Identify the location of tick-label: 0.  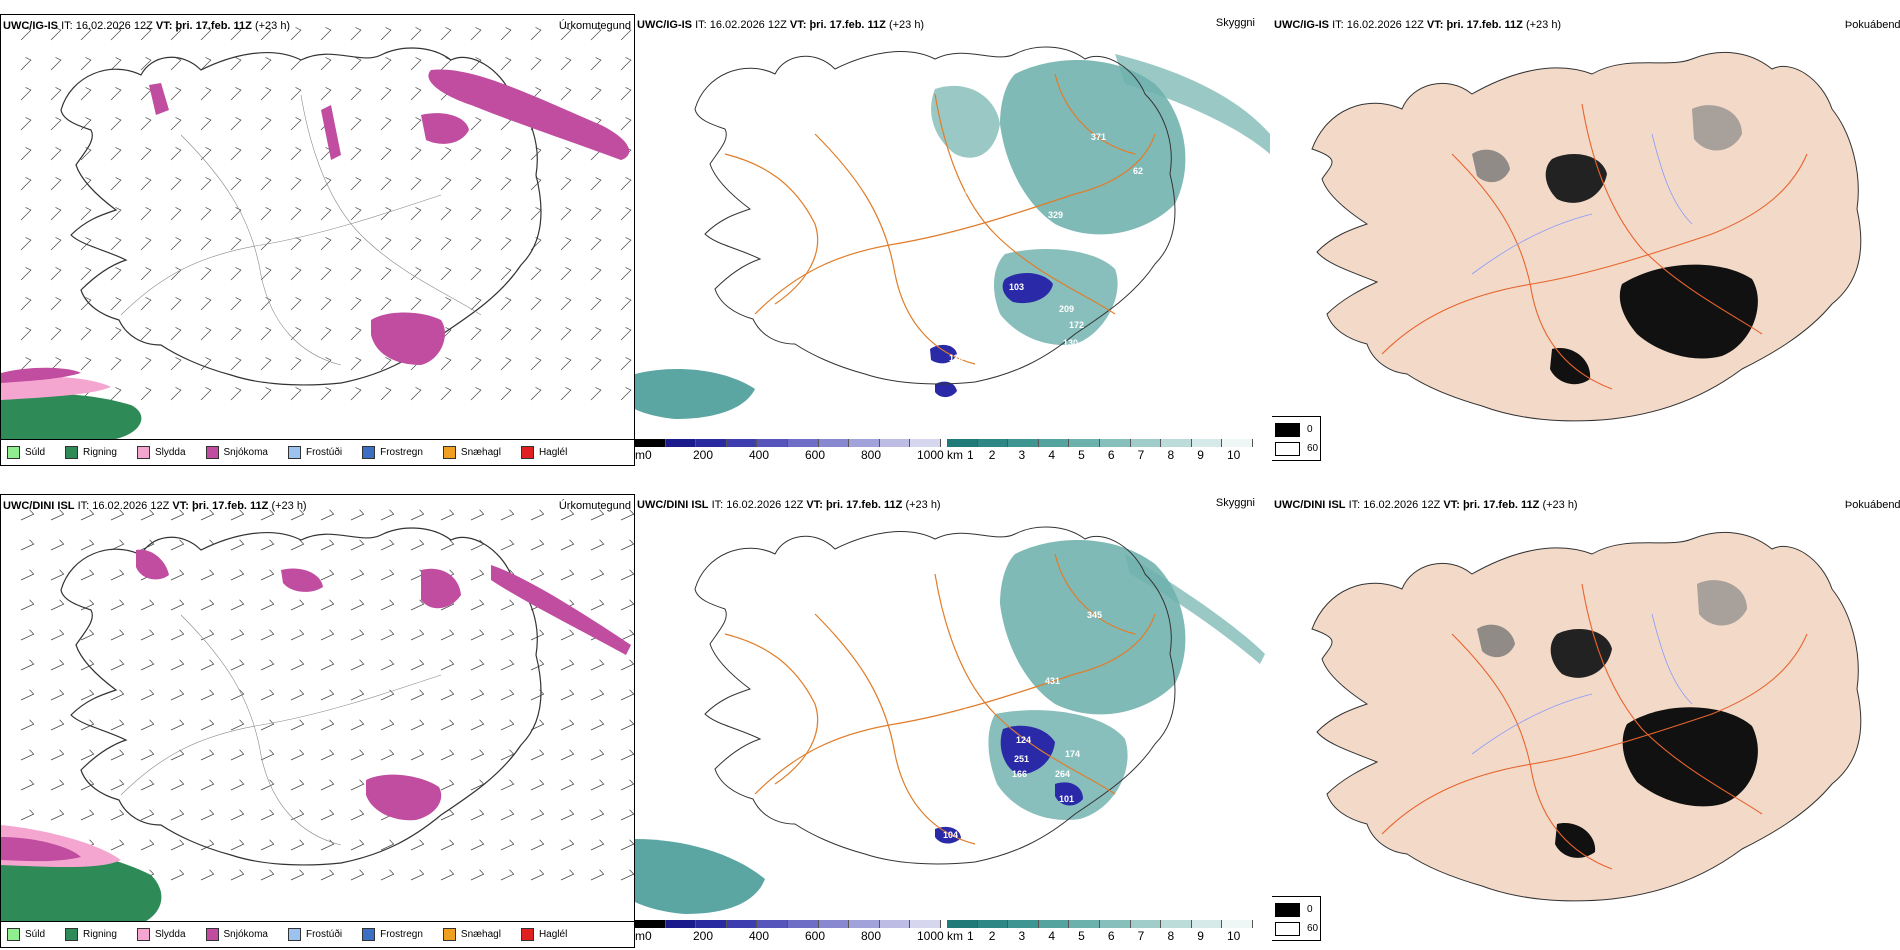
(648, 455).